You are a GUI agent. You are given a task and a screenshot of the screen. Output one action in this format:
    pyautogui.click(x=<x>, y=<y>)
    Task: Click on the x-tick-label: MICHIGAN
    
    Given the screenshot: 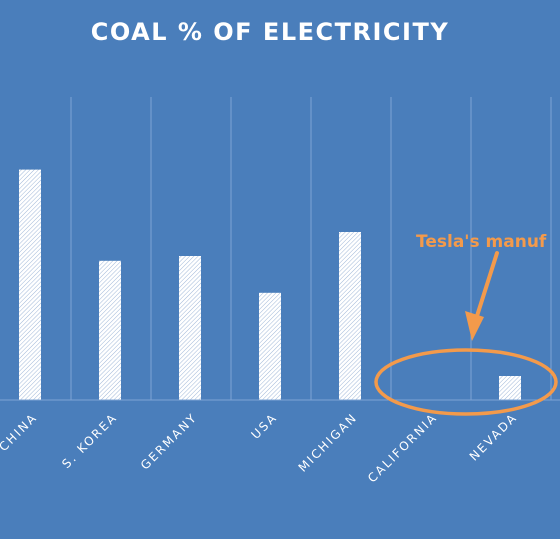 What is the action you would take?
    pyautogui.click(x=328, y=442)
    